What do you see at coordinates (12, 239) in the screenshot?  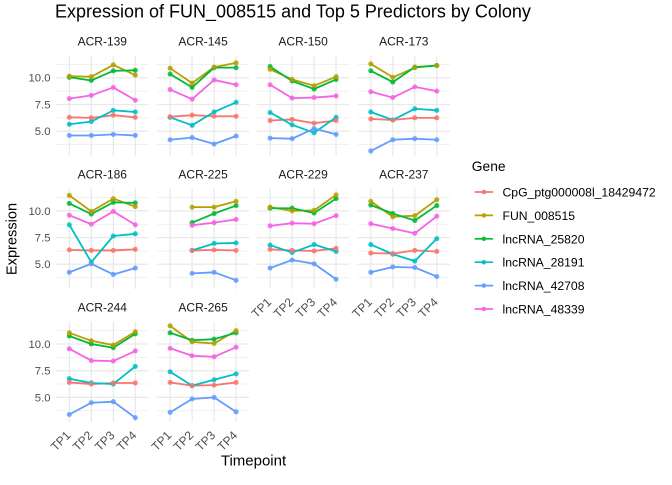 I see `svg-text: Expression` at bounding box center [12, 239].